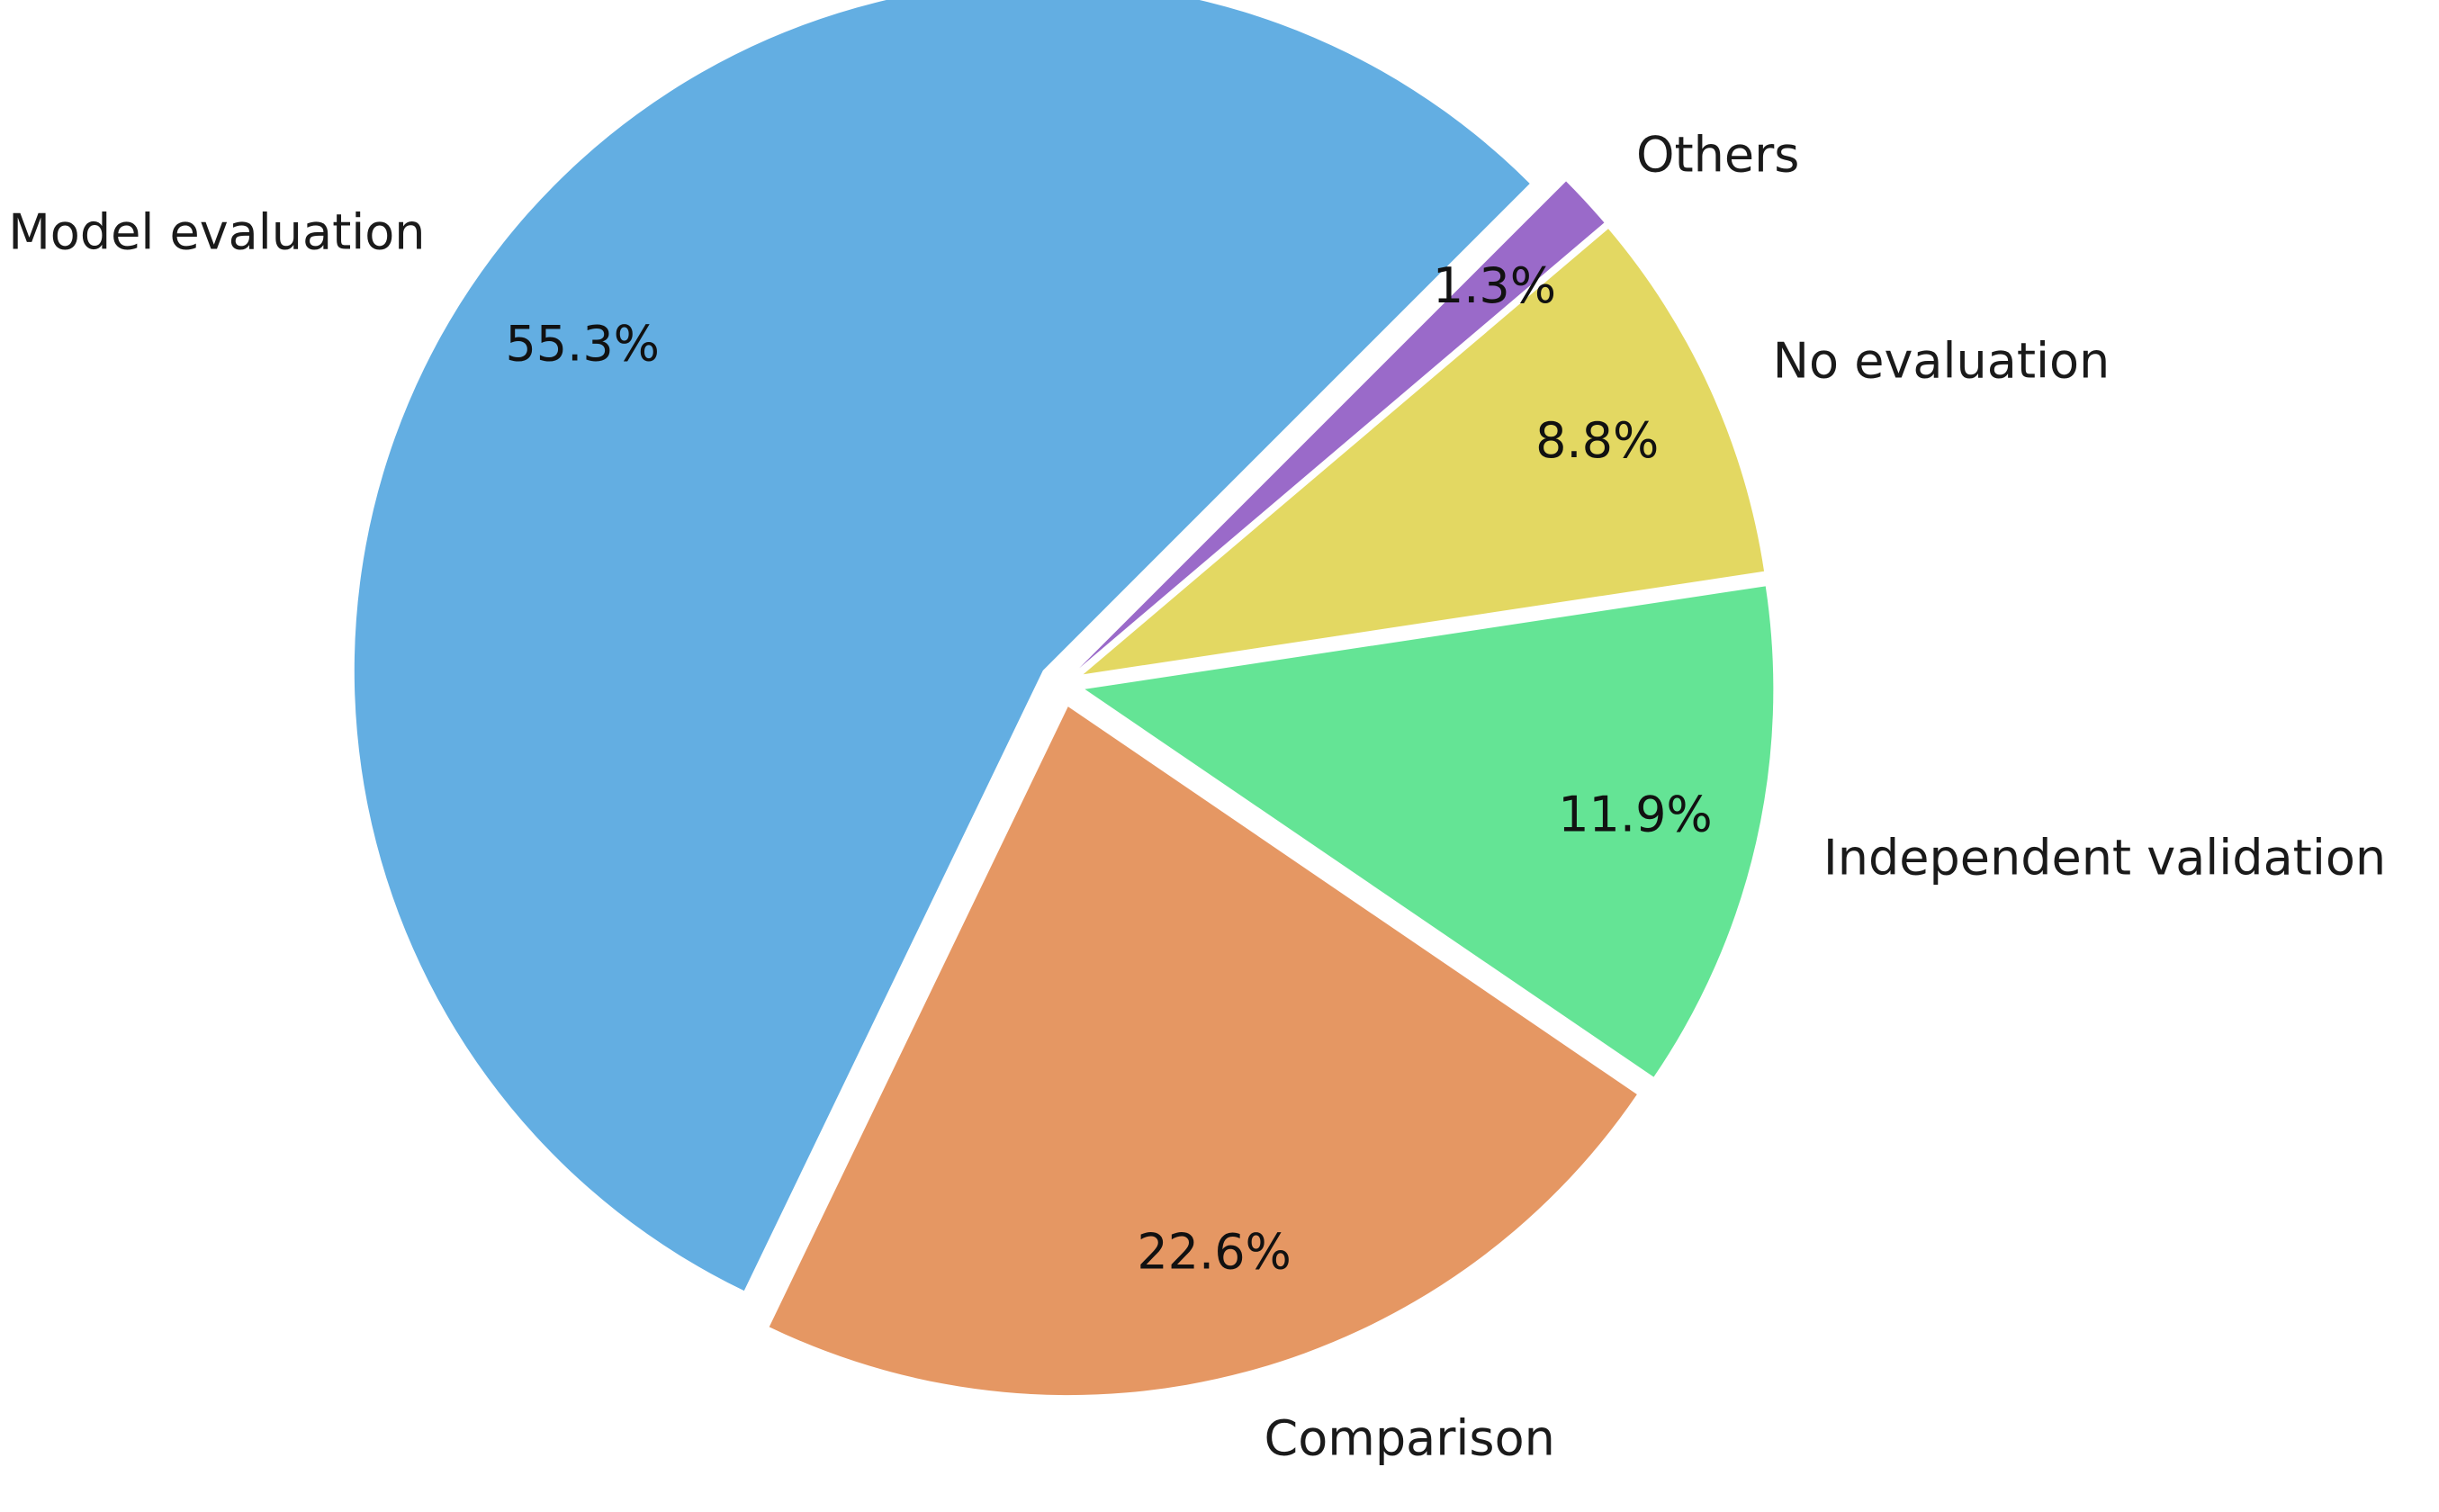 The image size is (2439, 1512). Describe the element at coordinates (1495, 285) in the screenshot. I see `percent-label-others: 1.3%` at that location.